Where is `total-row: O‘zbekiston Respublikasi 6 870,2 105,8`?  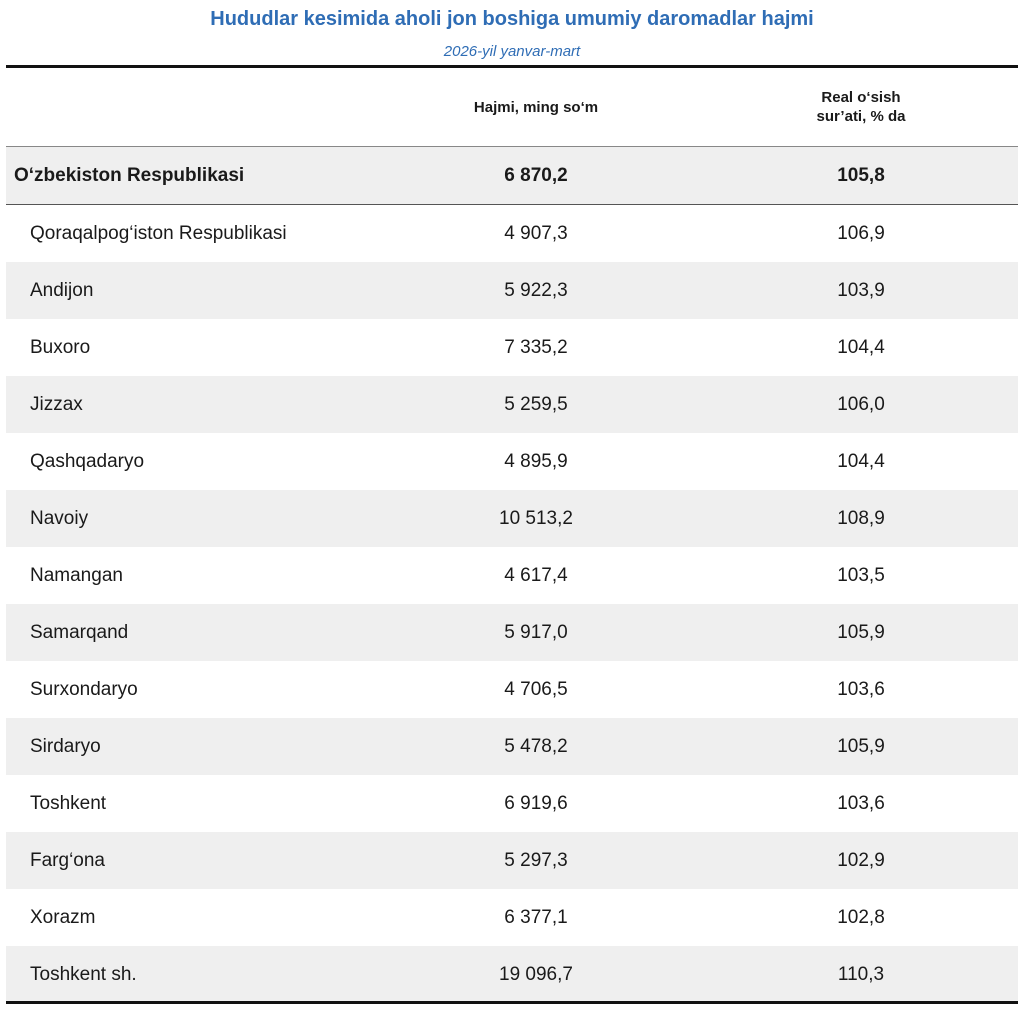
total-row: O‘zbekiston Respublikasi 6 870,2 105,8 is located at coordinates (512, 176).